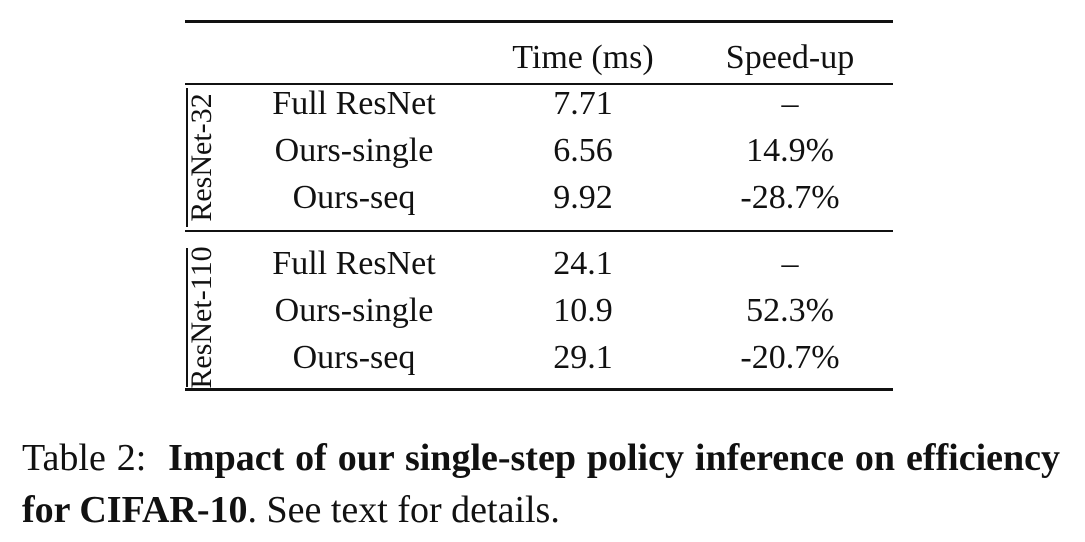  What do you see at coordinates (84, 458) in the screenshot?
I see `caption-label: Table 2:` at bounding box center [84, 458].